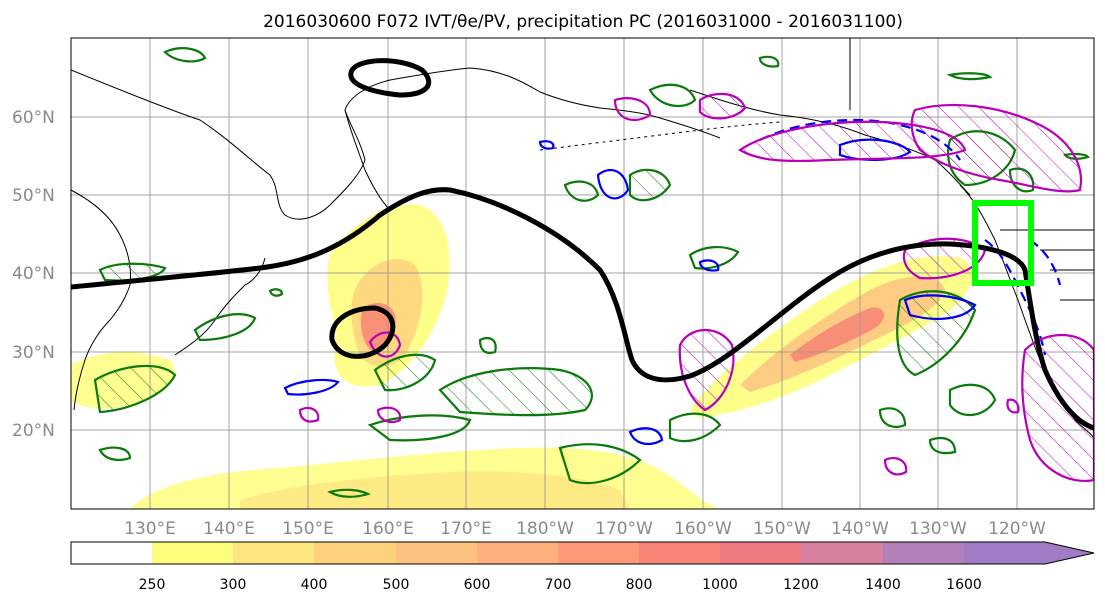 The height and width of the screenshot is (603, 1105). Describe the element at coordinates (33, 353) in the screenshot. I see `lat-label-30: 30°N` at that location.